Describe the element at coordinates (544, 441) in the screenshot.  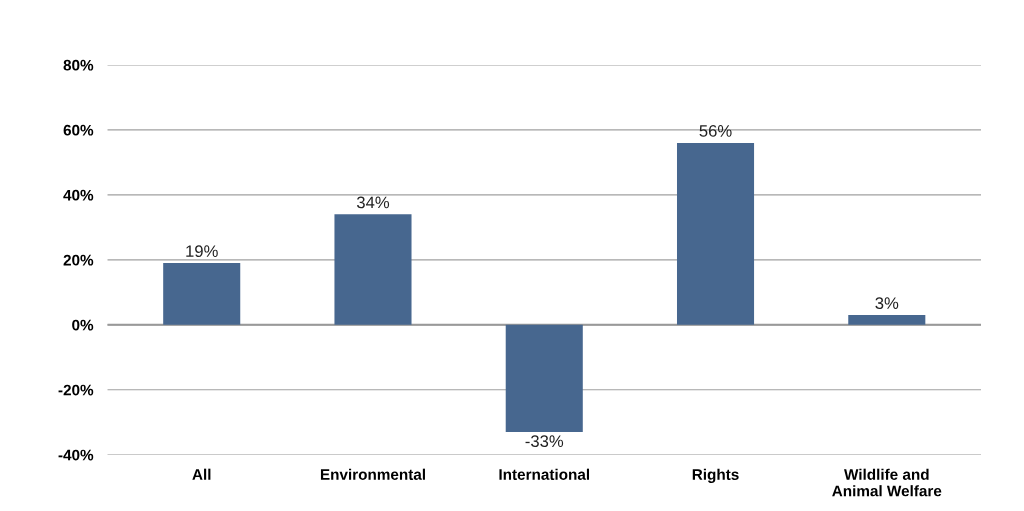
I see `data-label: -33%` at that location.